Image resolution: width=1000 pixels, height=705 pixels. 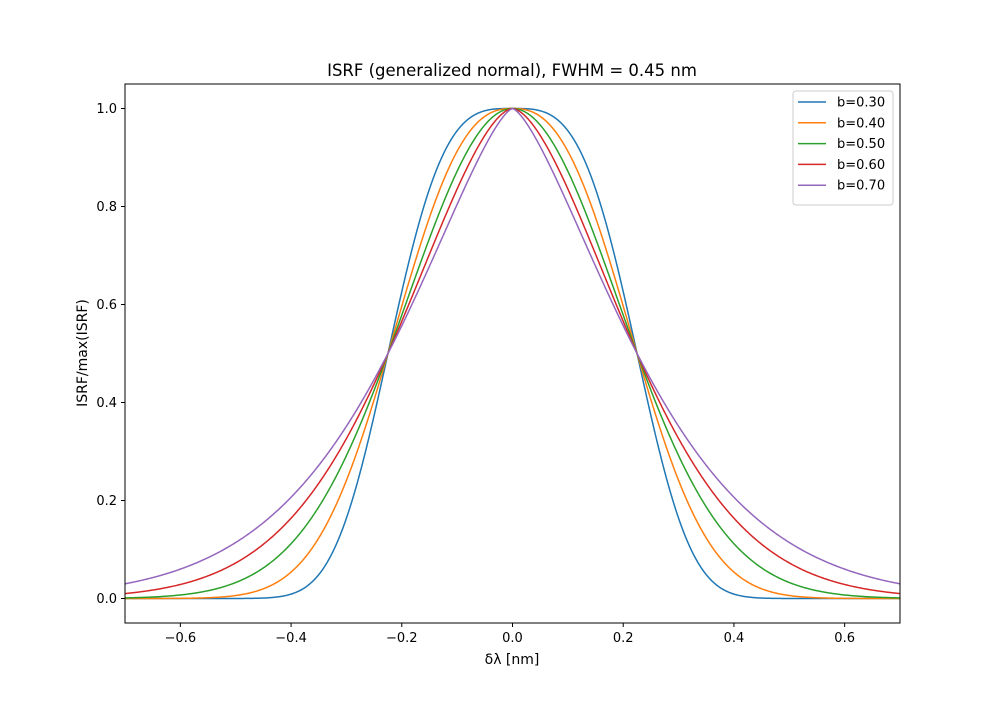 I want to click on legend-label: b=0.40, so click(x=861, y=123).